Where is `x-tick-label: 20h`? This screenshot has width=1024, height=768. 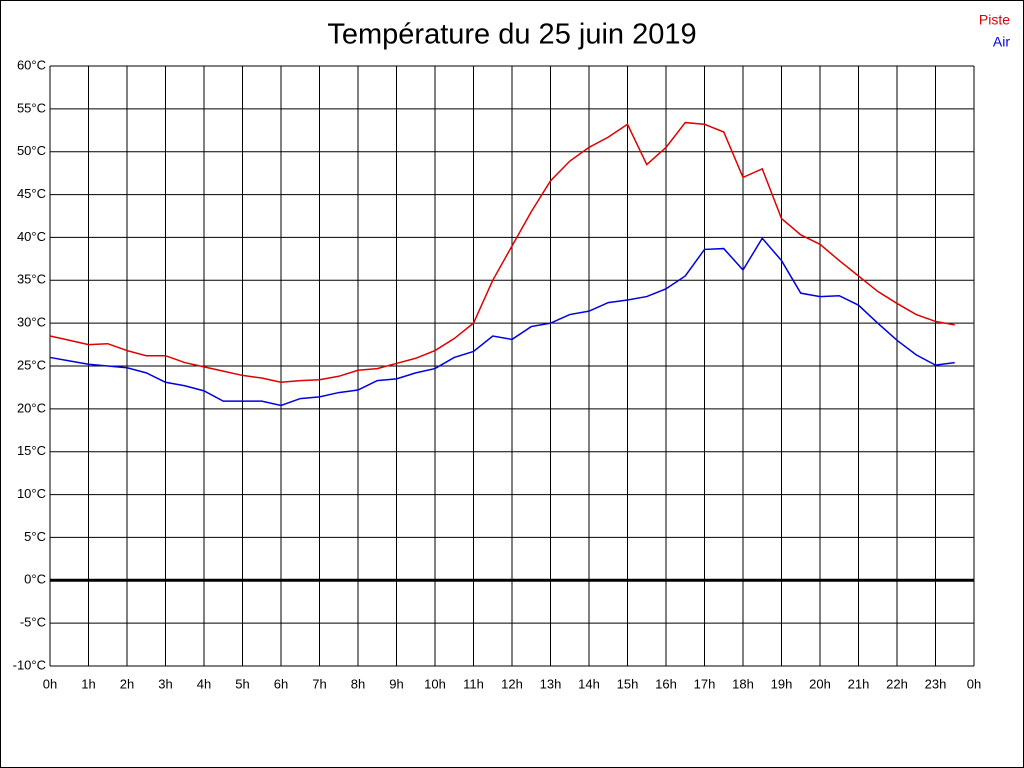 x-tick-label: 20h is located at coordinates (820, 683).